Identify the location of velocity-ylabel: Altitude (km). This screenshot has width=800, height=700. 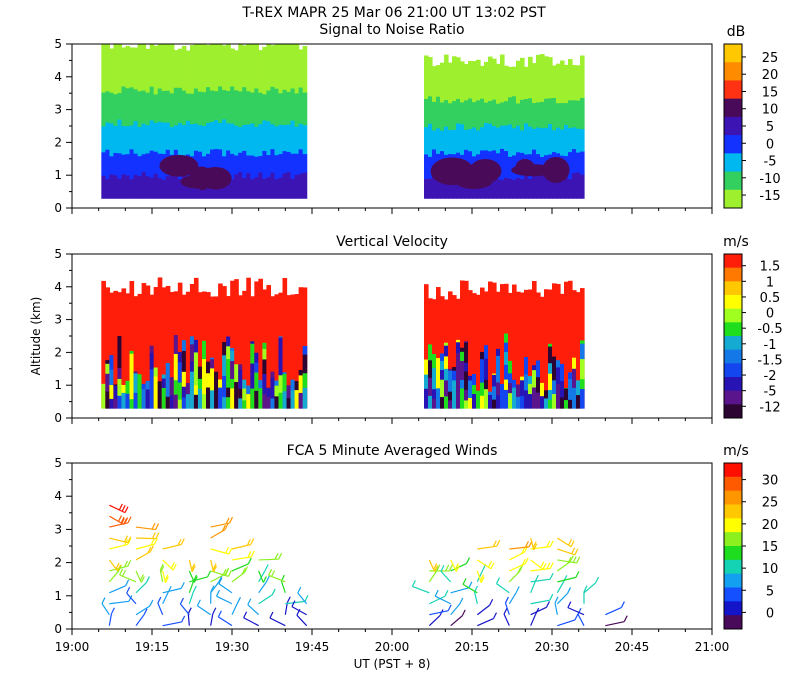
(36, 336).